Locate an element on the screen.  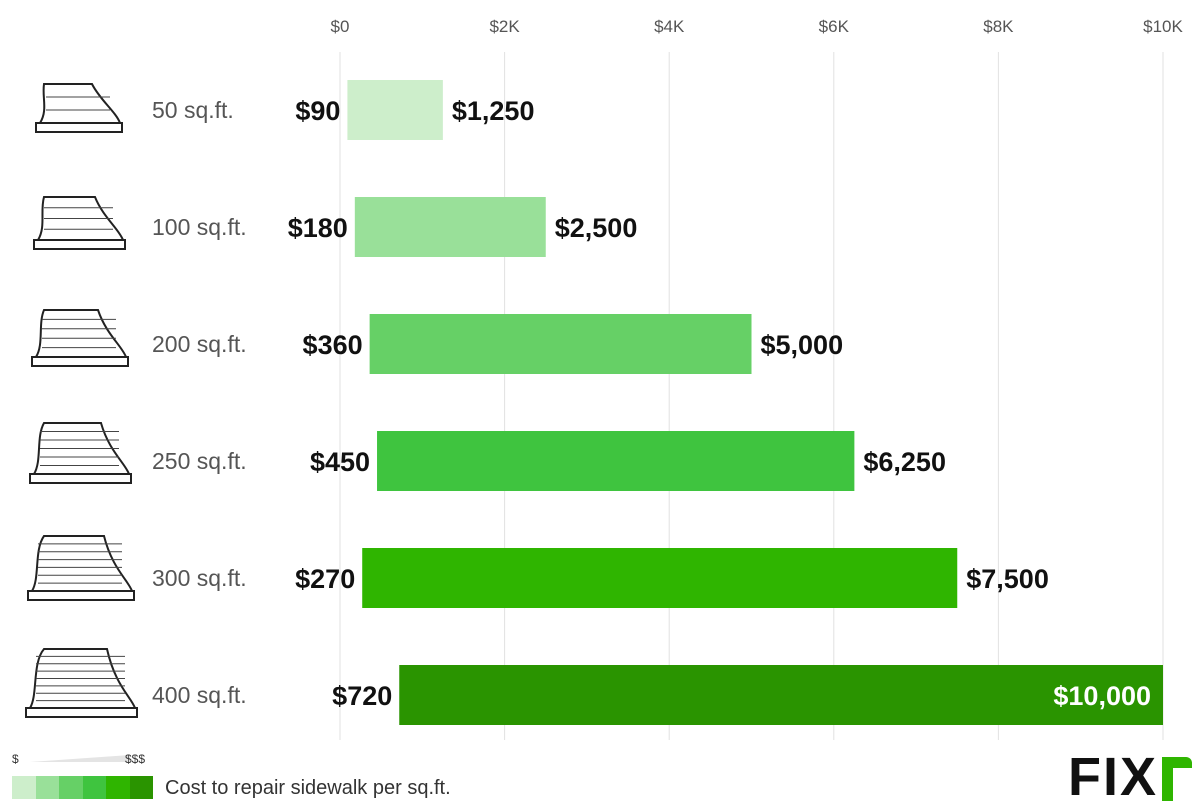
legend-high-label: $$$ is located at coordinates (135, 759).